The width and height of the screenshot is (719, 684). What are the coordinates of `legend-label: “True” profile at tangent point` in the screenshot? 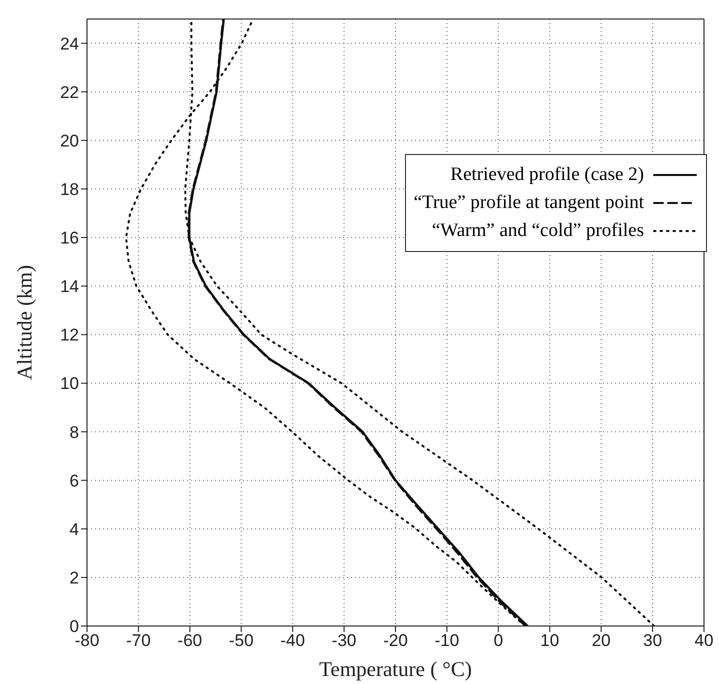 It's located at (529, 203).